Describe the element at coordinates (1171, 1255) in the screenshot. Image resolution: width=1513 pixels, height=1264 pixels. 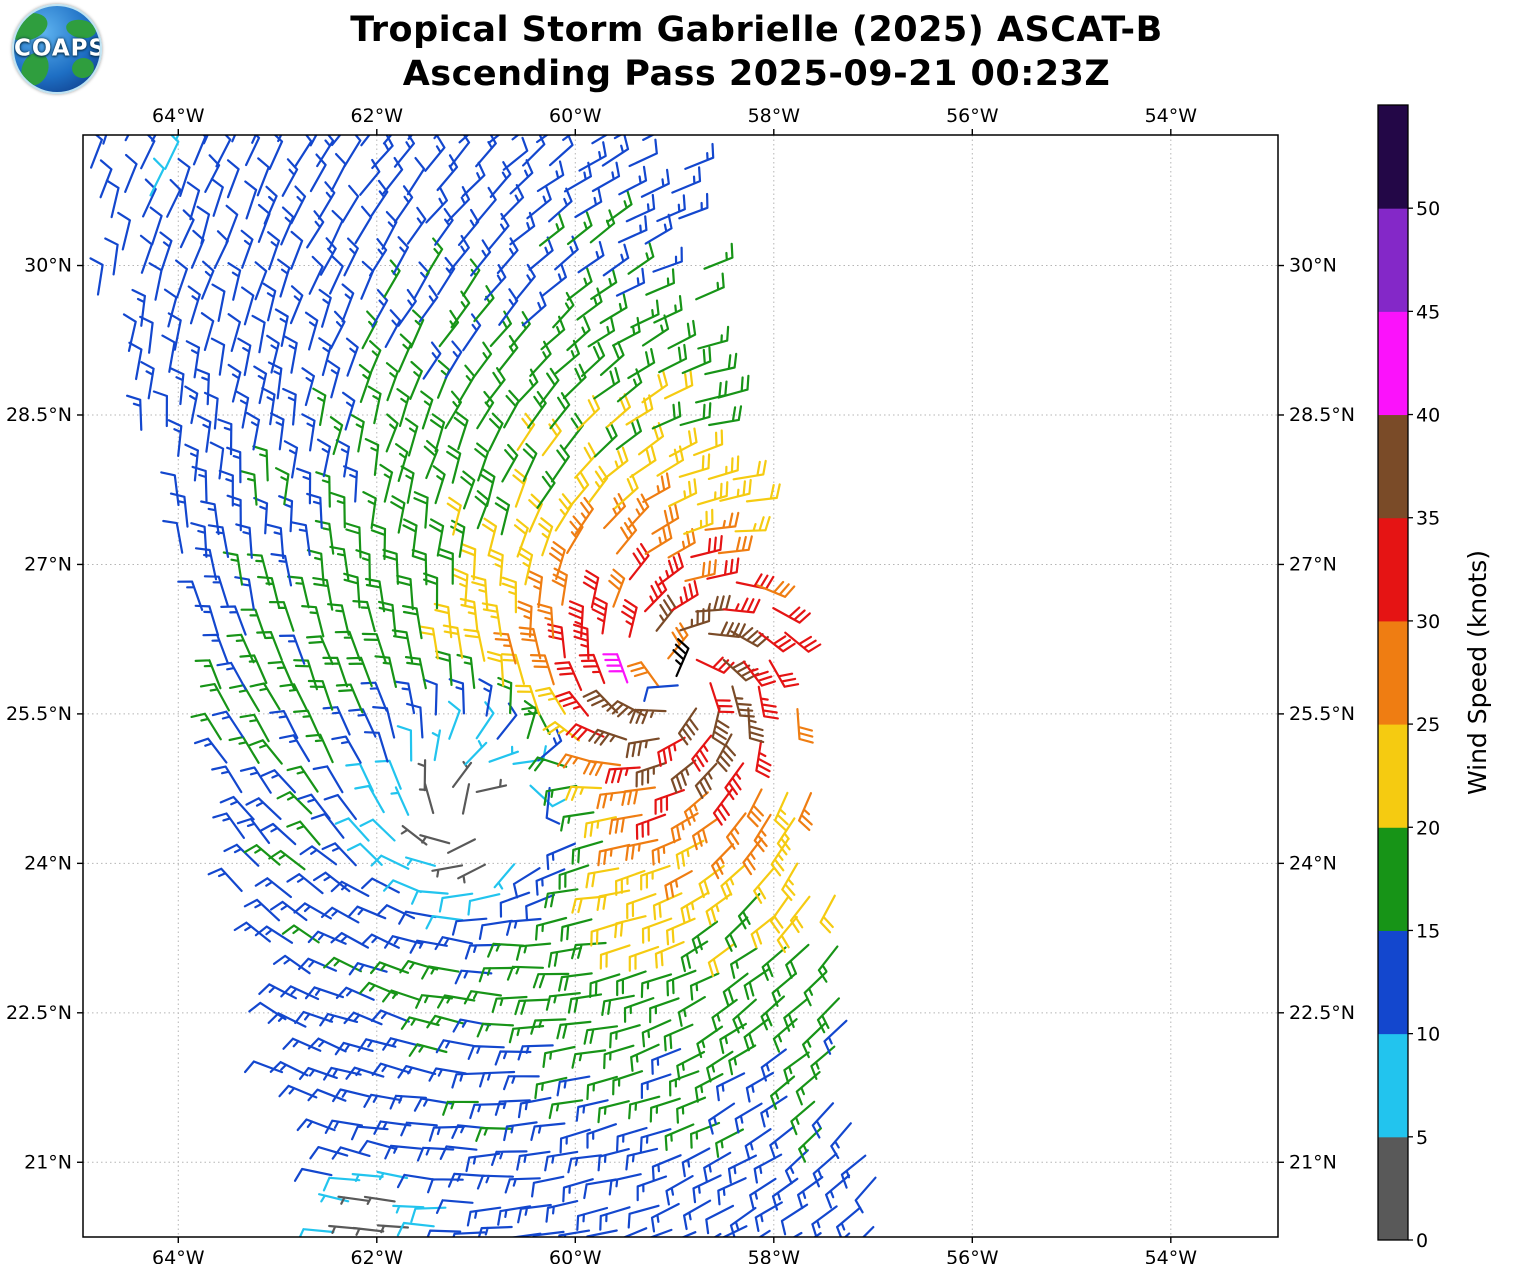
I see `x-tick-label-bottom: 54°W` at that location.